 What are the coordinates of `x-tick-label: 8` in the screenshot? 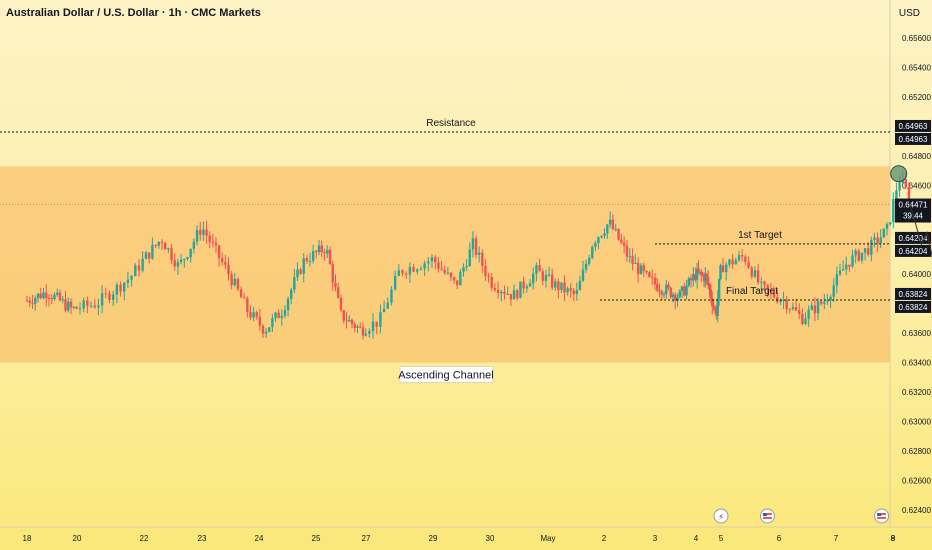 It's located at (893, 538).